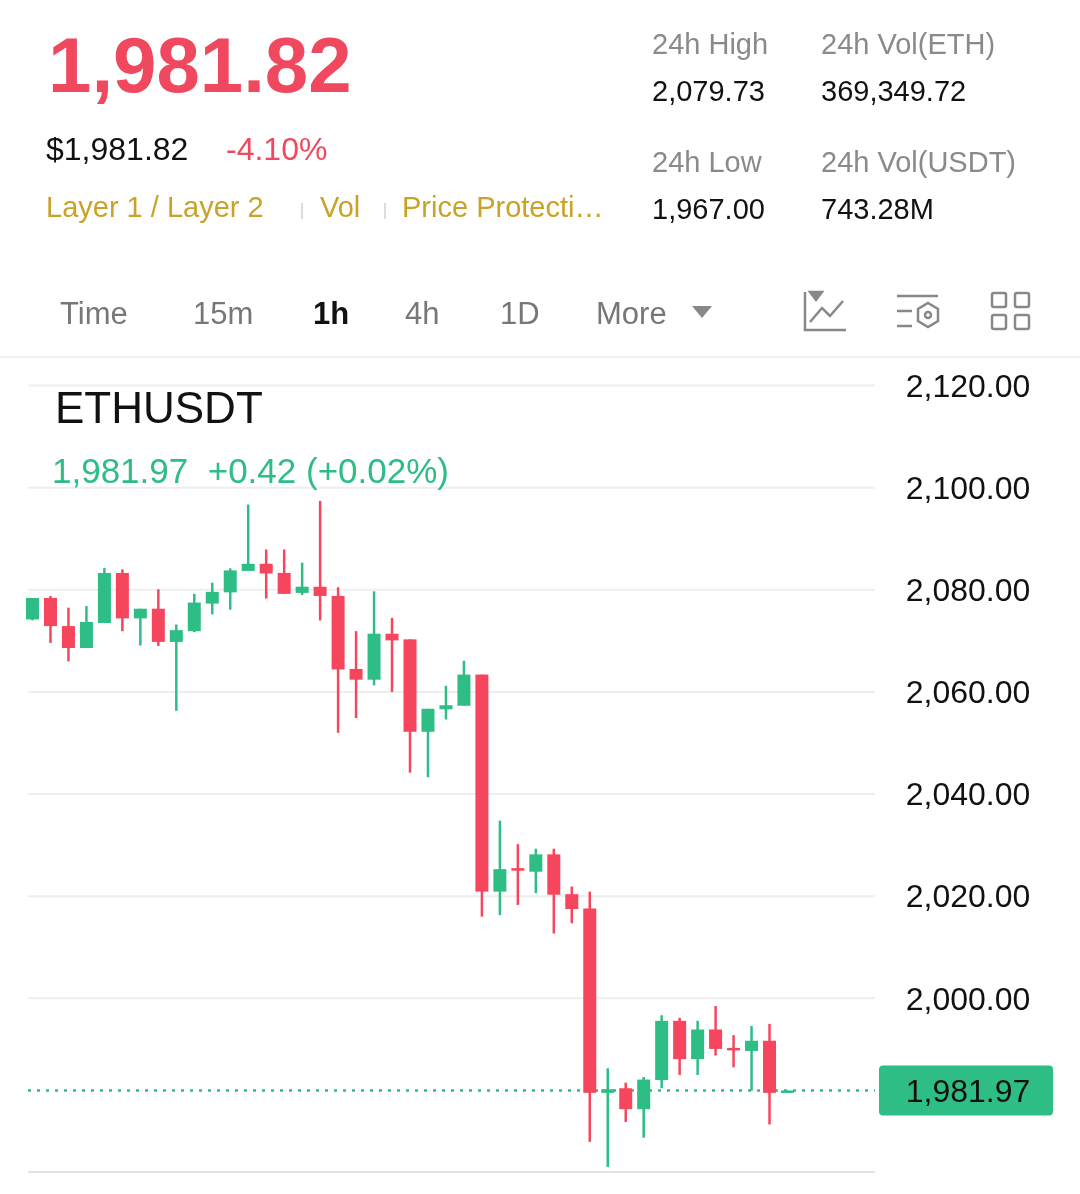 The height and width of the screenshot is (1194, 1080). What do you see at coordinates (631, 313) in the screenshot?
I see `text: More` at bounding box center [631, 313].